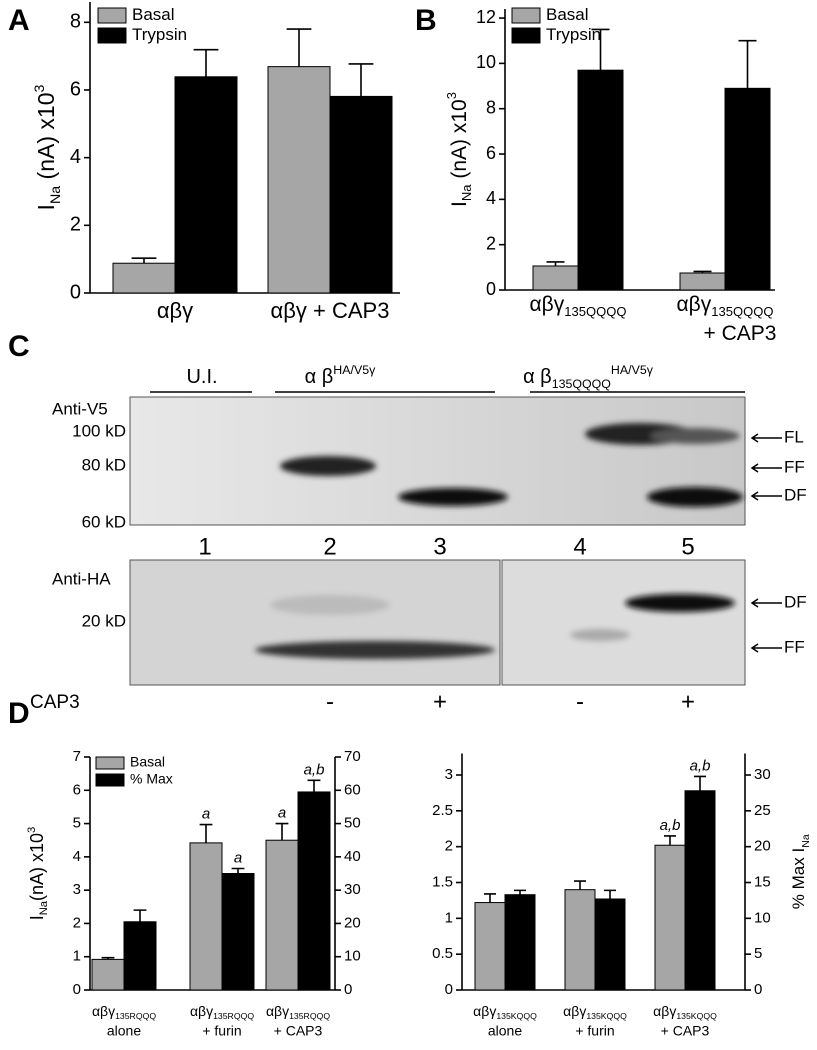 This screenshot has height=1050, width=817. I want to click on text-part: αβγ + CAP3, so click(330, 310).